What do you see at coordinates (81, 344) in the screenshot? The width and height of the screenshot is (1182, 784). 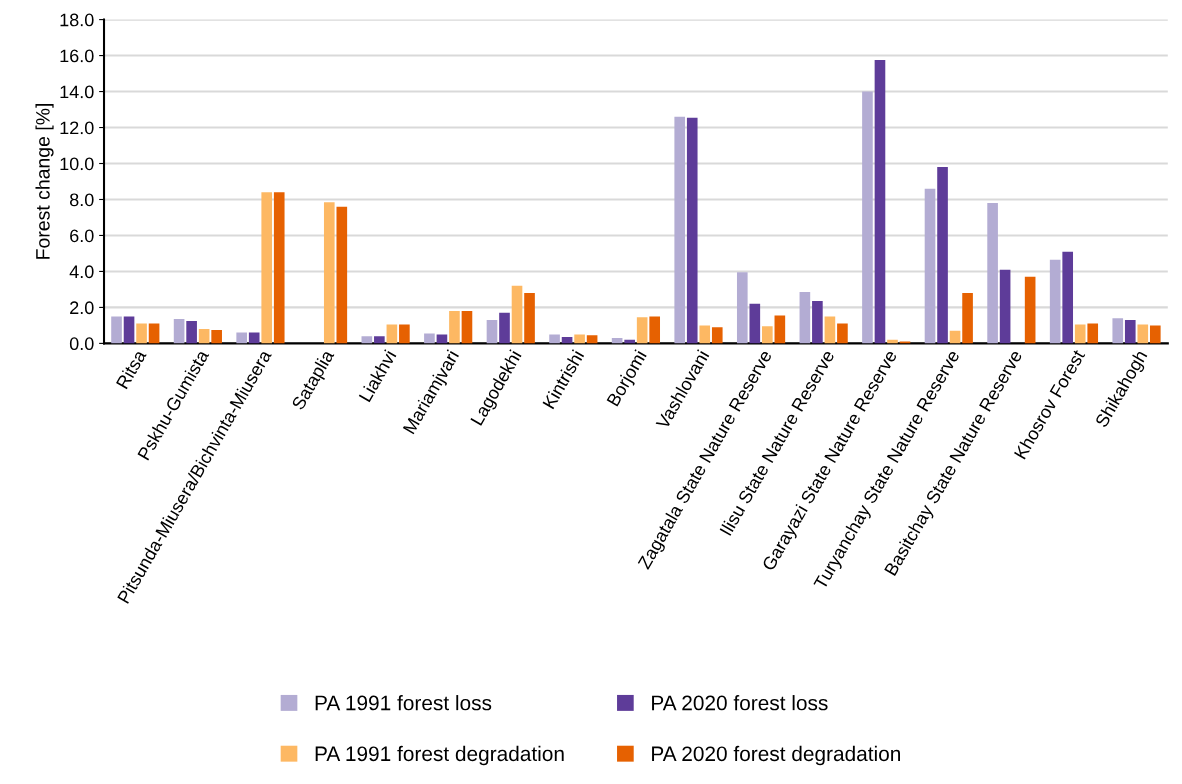 I see `y-tick-label: 0.0` at bounding box center [81, 344].